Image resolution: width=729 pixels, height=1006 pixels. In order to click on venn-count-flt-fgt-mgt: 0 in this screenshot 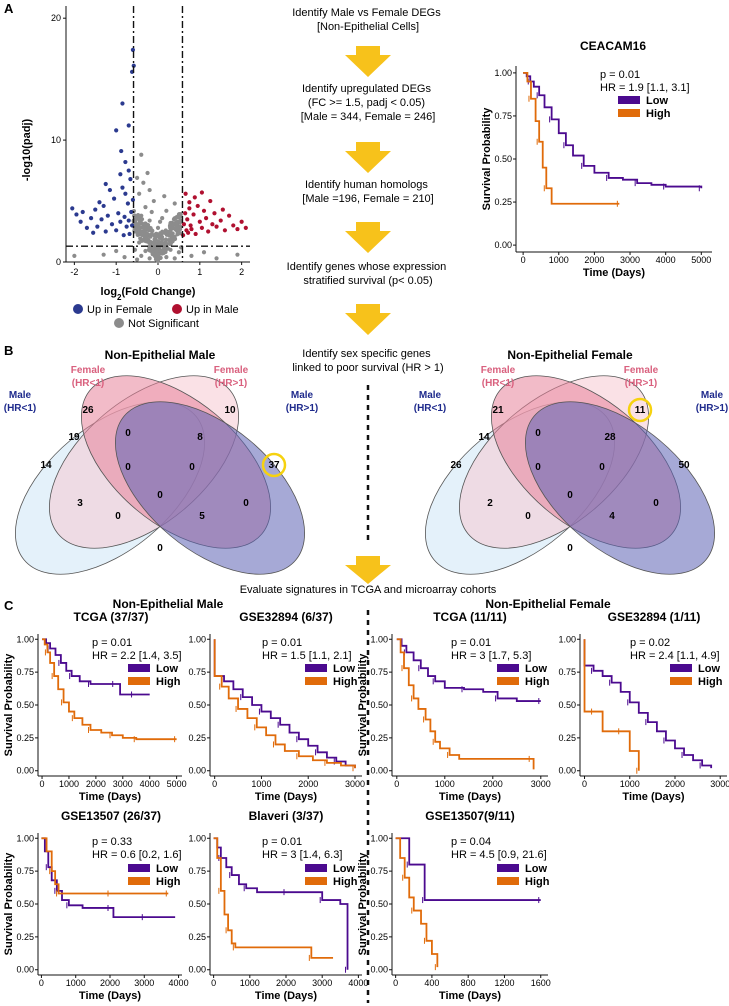, I will do `click(602, 467)`.